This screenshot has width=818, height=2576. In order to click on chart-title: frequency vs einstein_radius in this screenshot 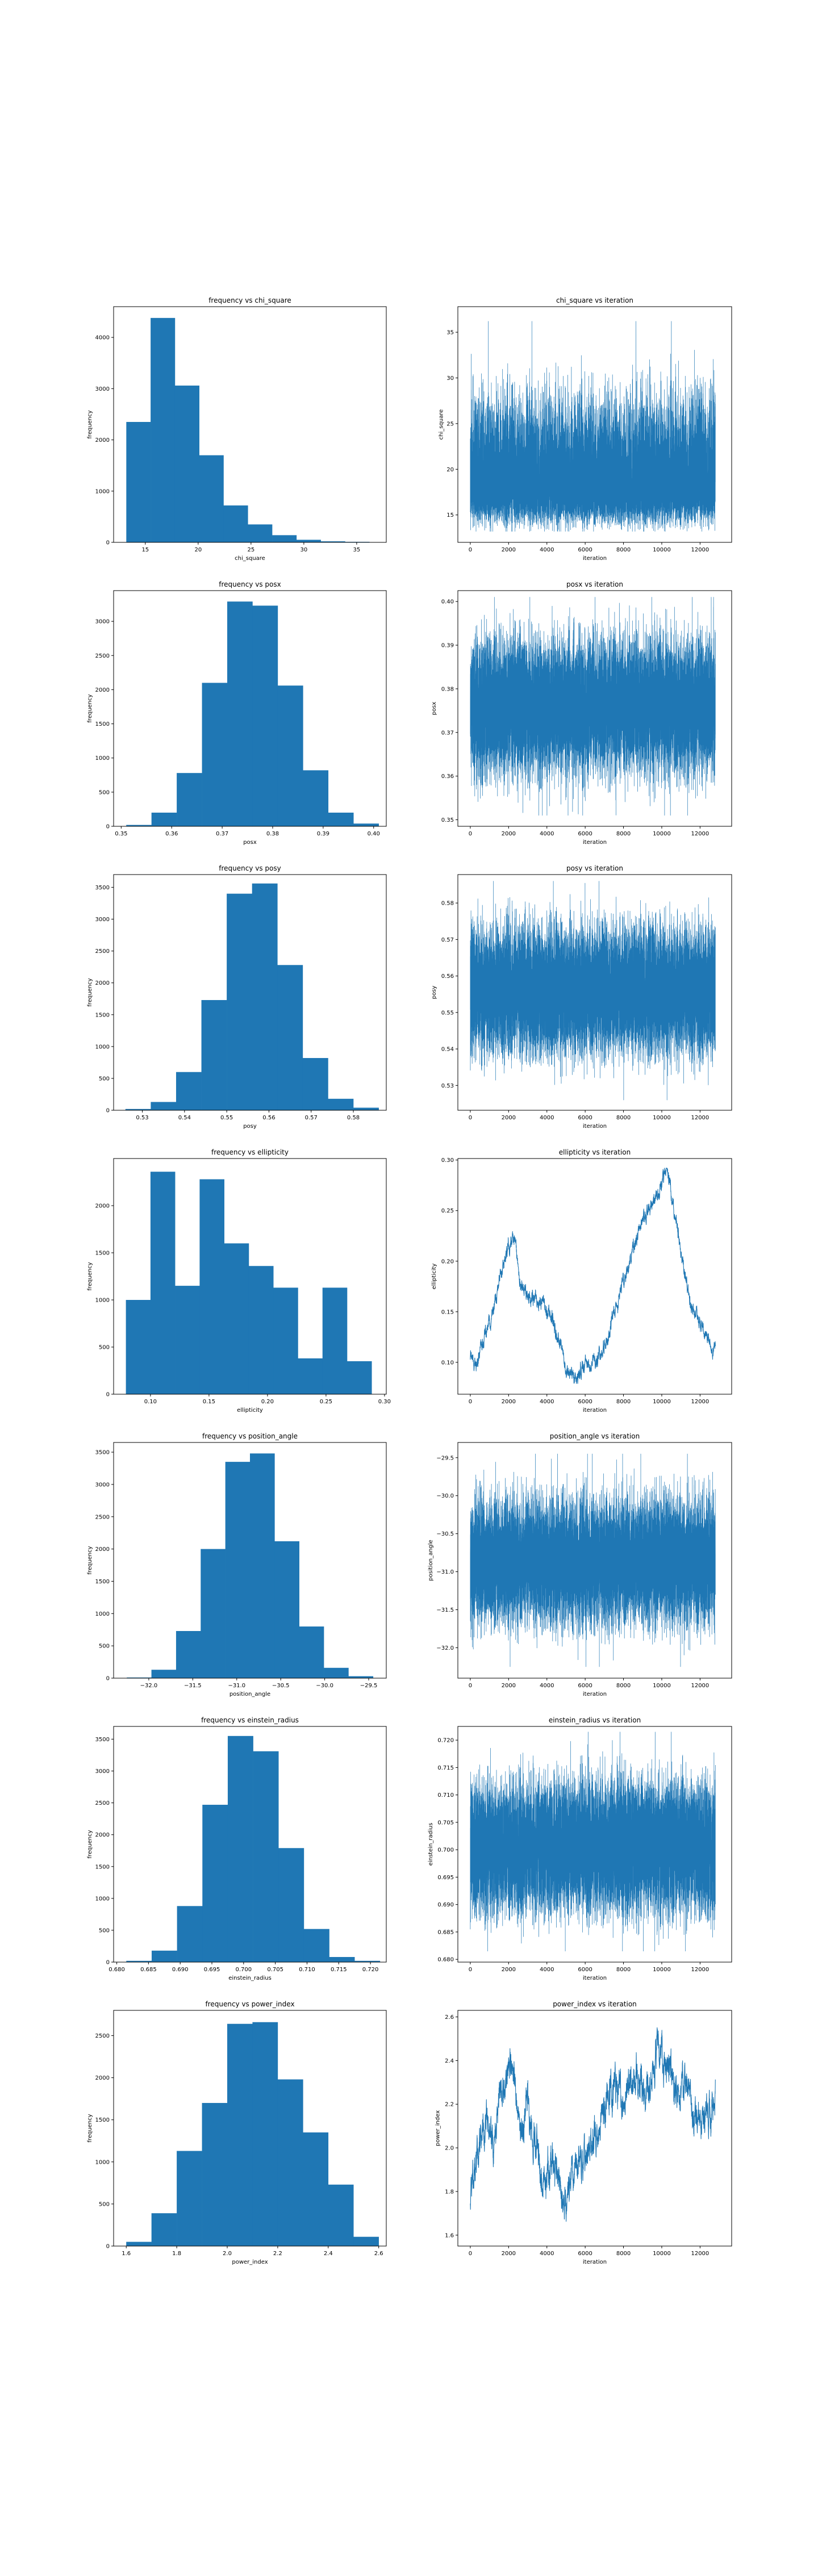, I will do `click(250, 1720)`.